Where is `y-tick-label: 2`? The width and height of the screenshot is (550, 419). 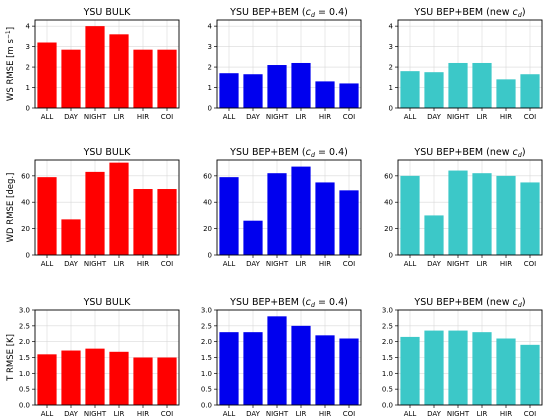 y-tick-label: 2 is located at coordinates (210, 68).